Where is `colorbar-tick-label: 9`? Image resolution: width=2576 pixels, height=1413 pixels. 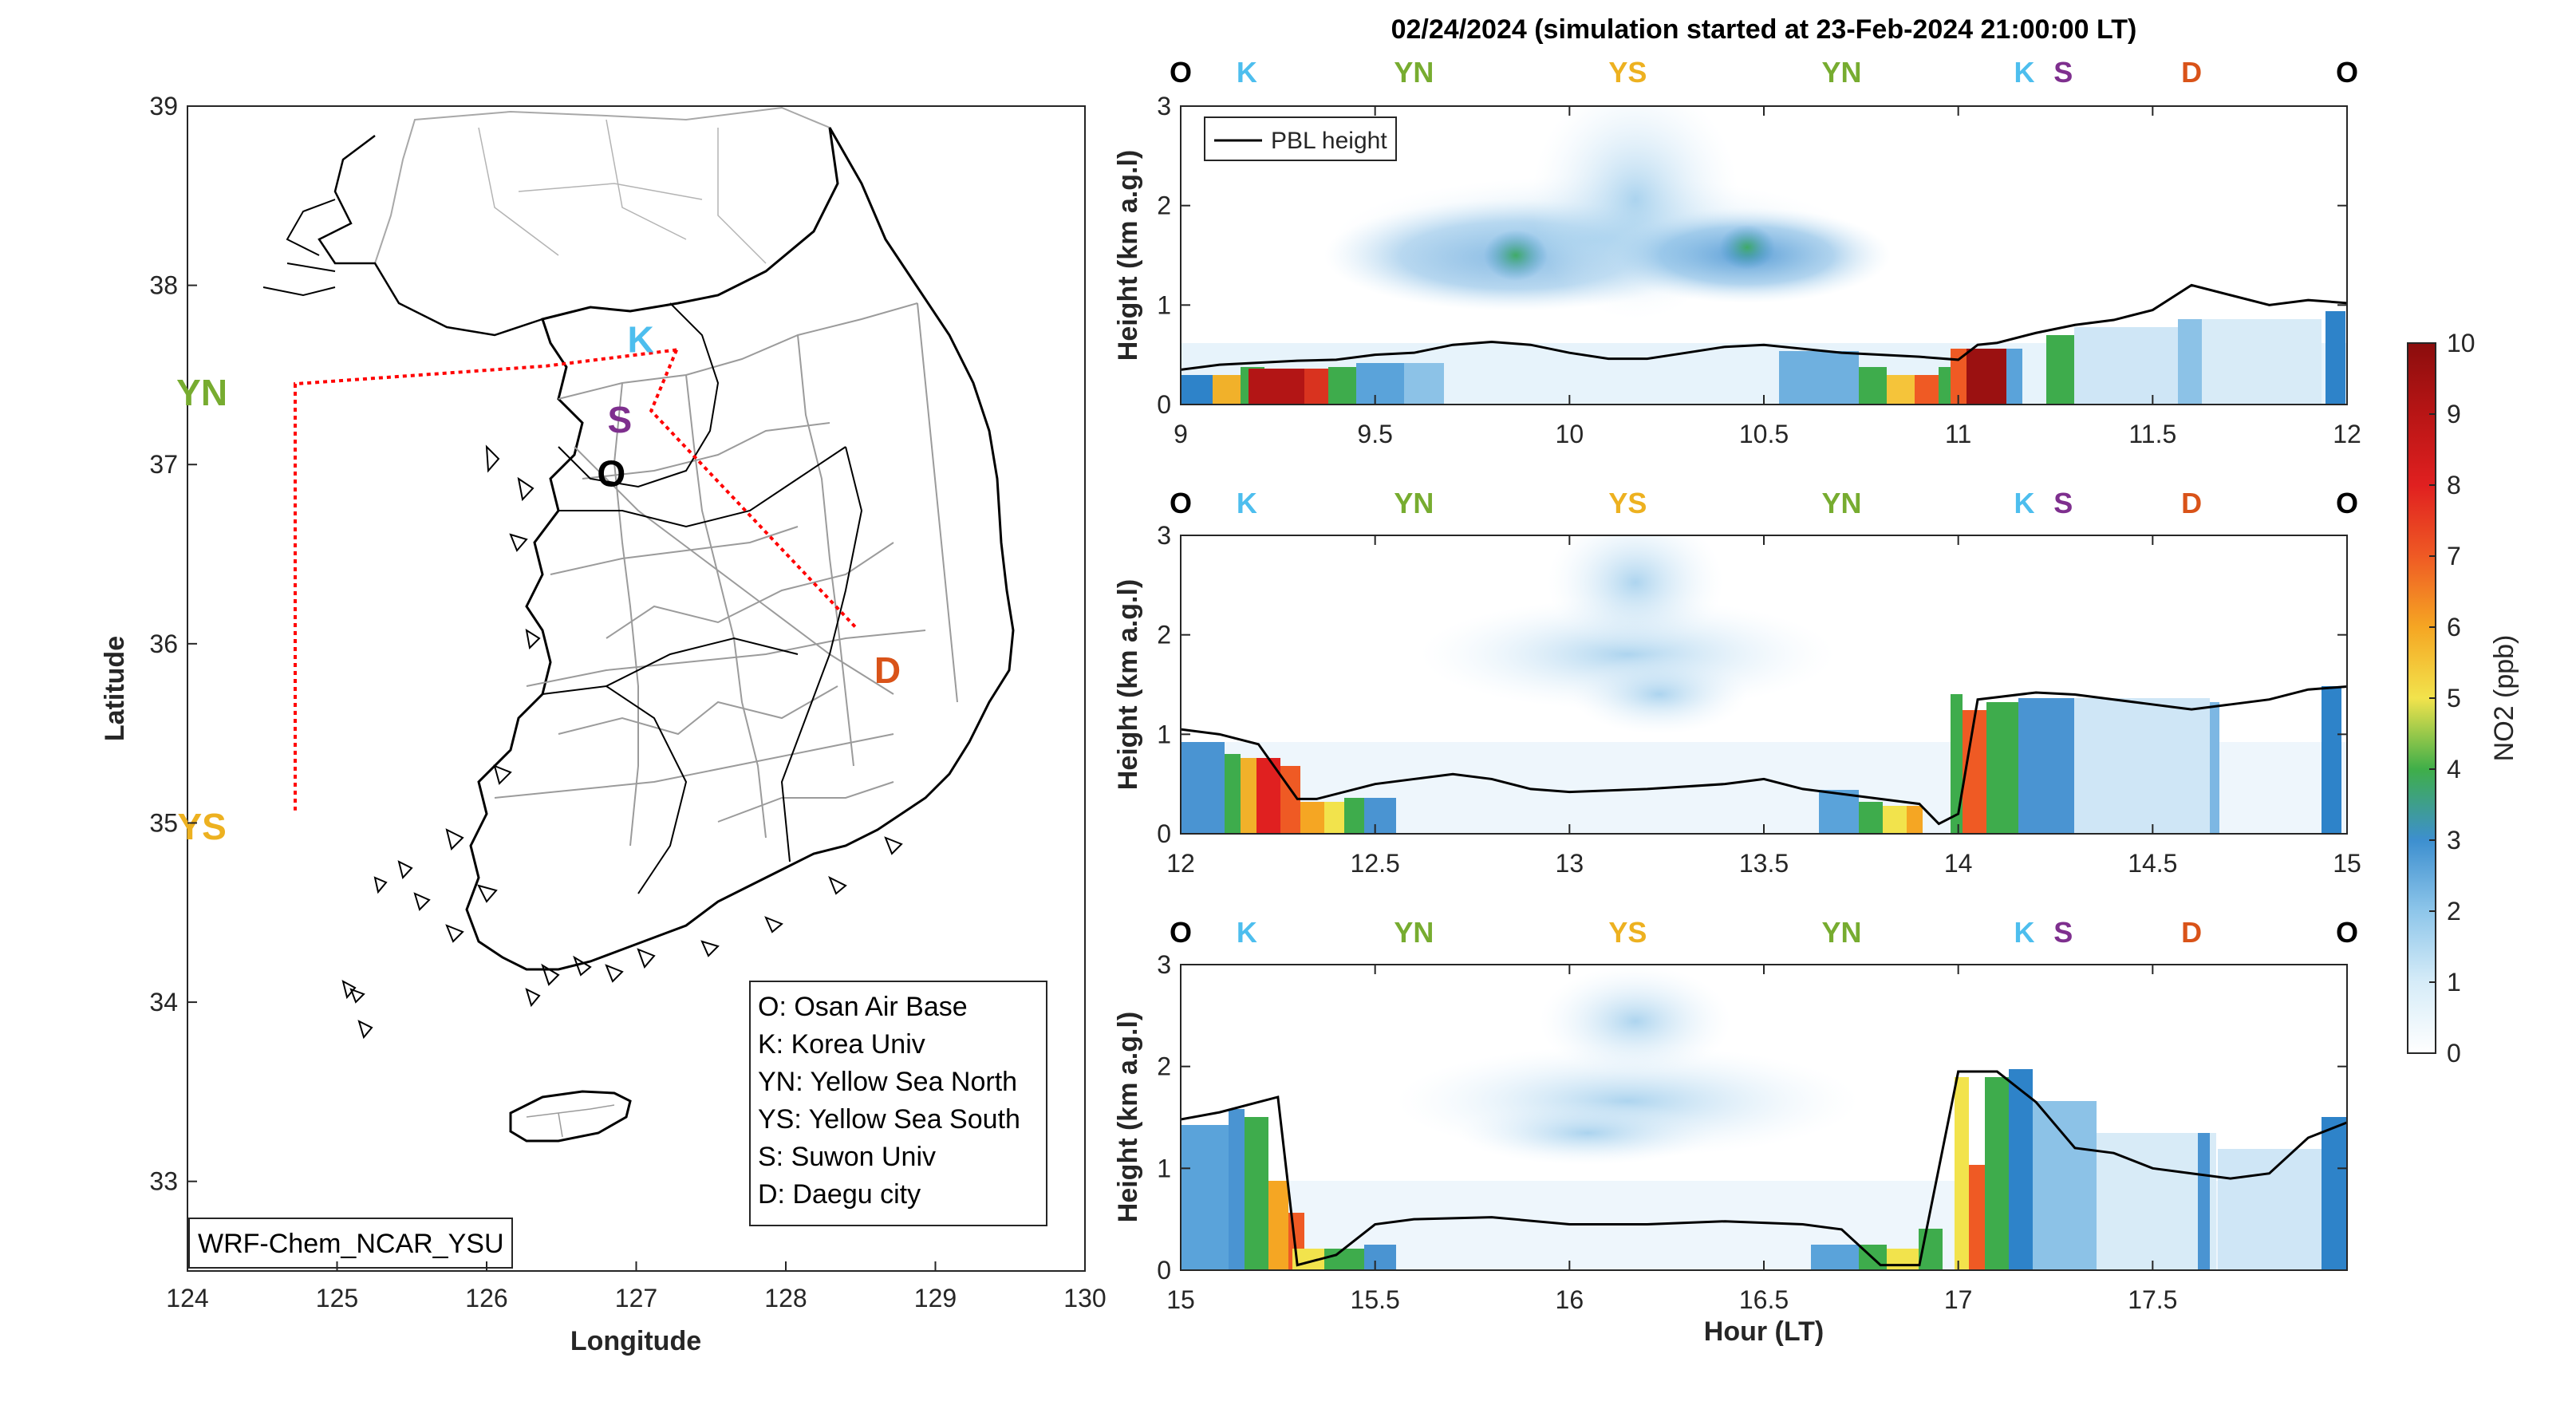 colorbar-tick-label: 9 is located at coordinates (2454, 414).